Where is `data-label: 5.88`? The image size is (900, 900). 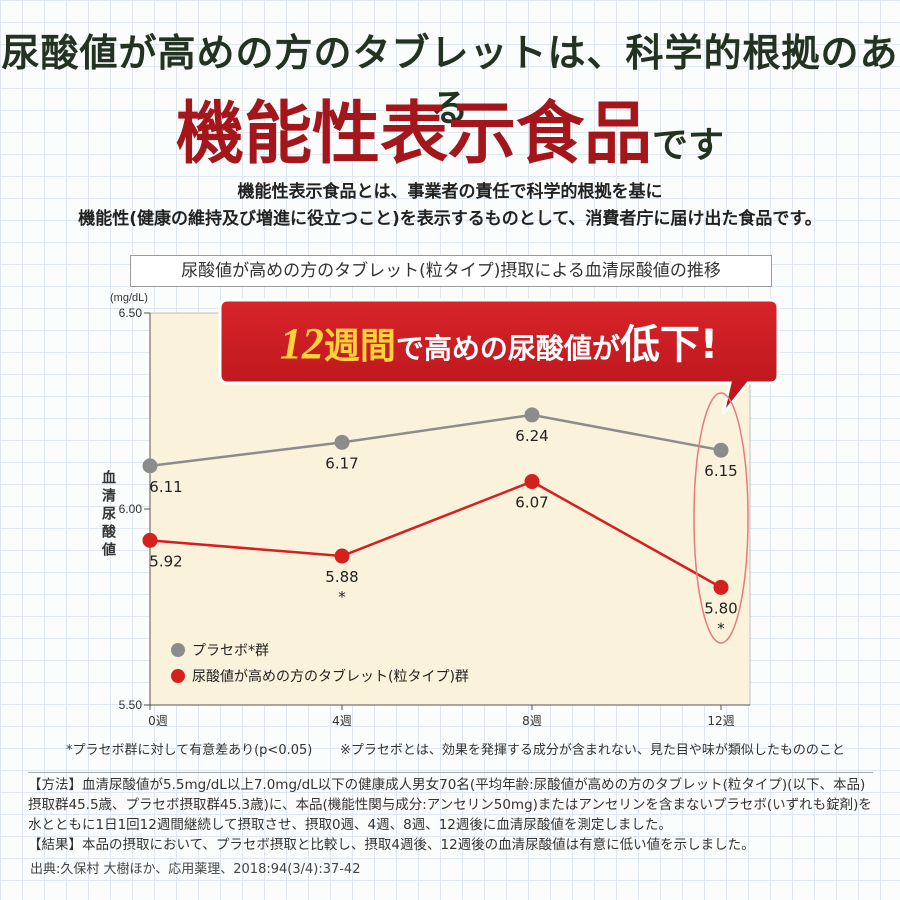
data-label: 5.88 is located at coordinates (341, 577).